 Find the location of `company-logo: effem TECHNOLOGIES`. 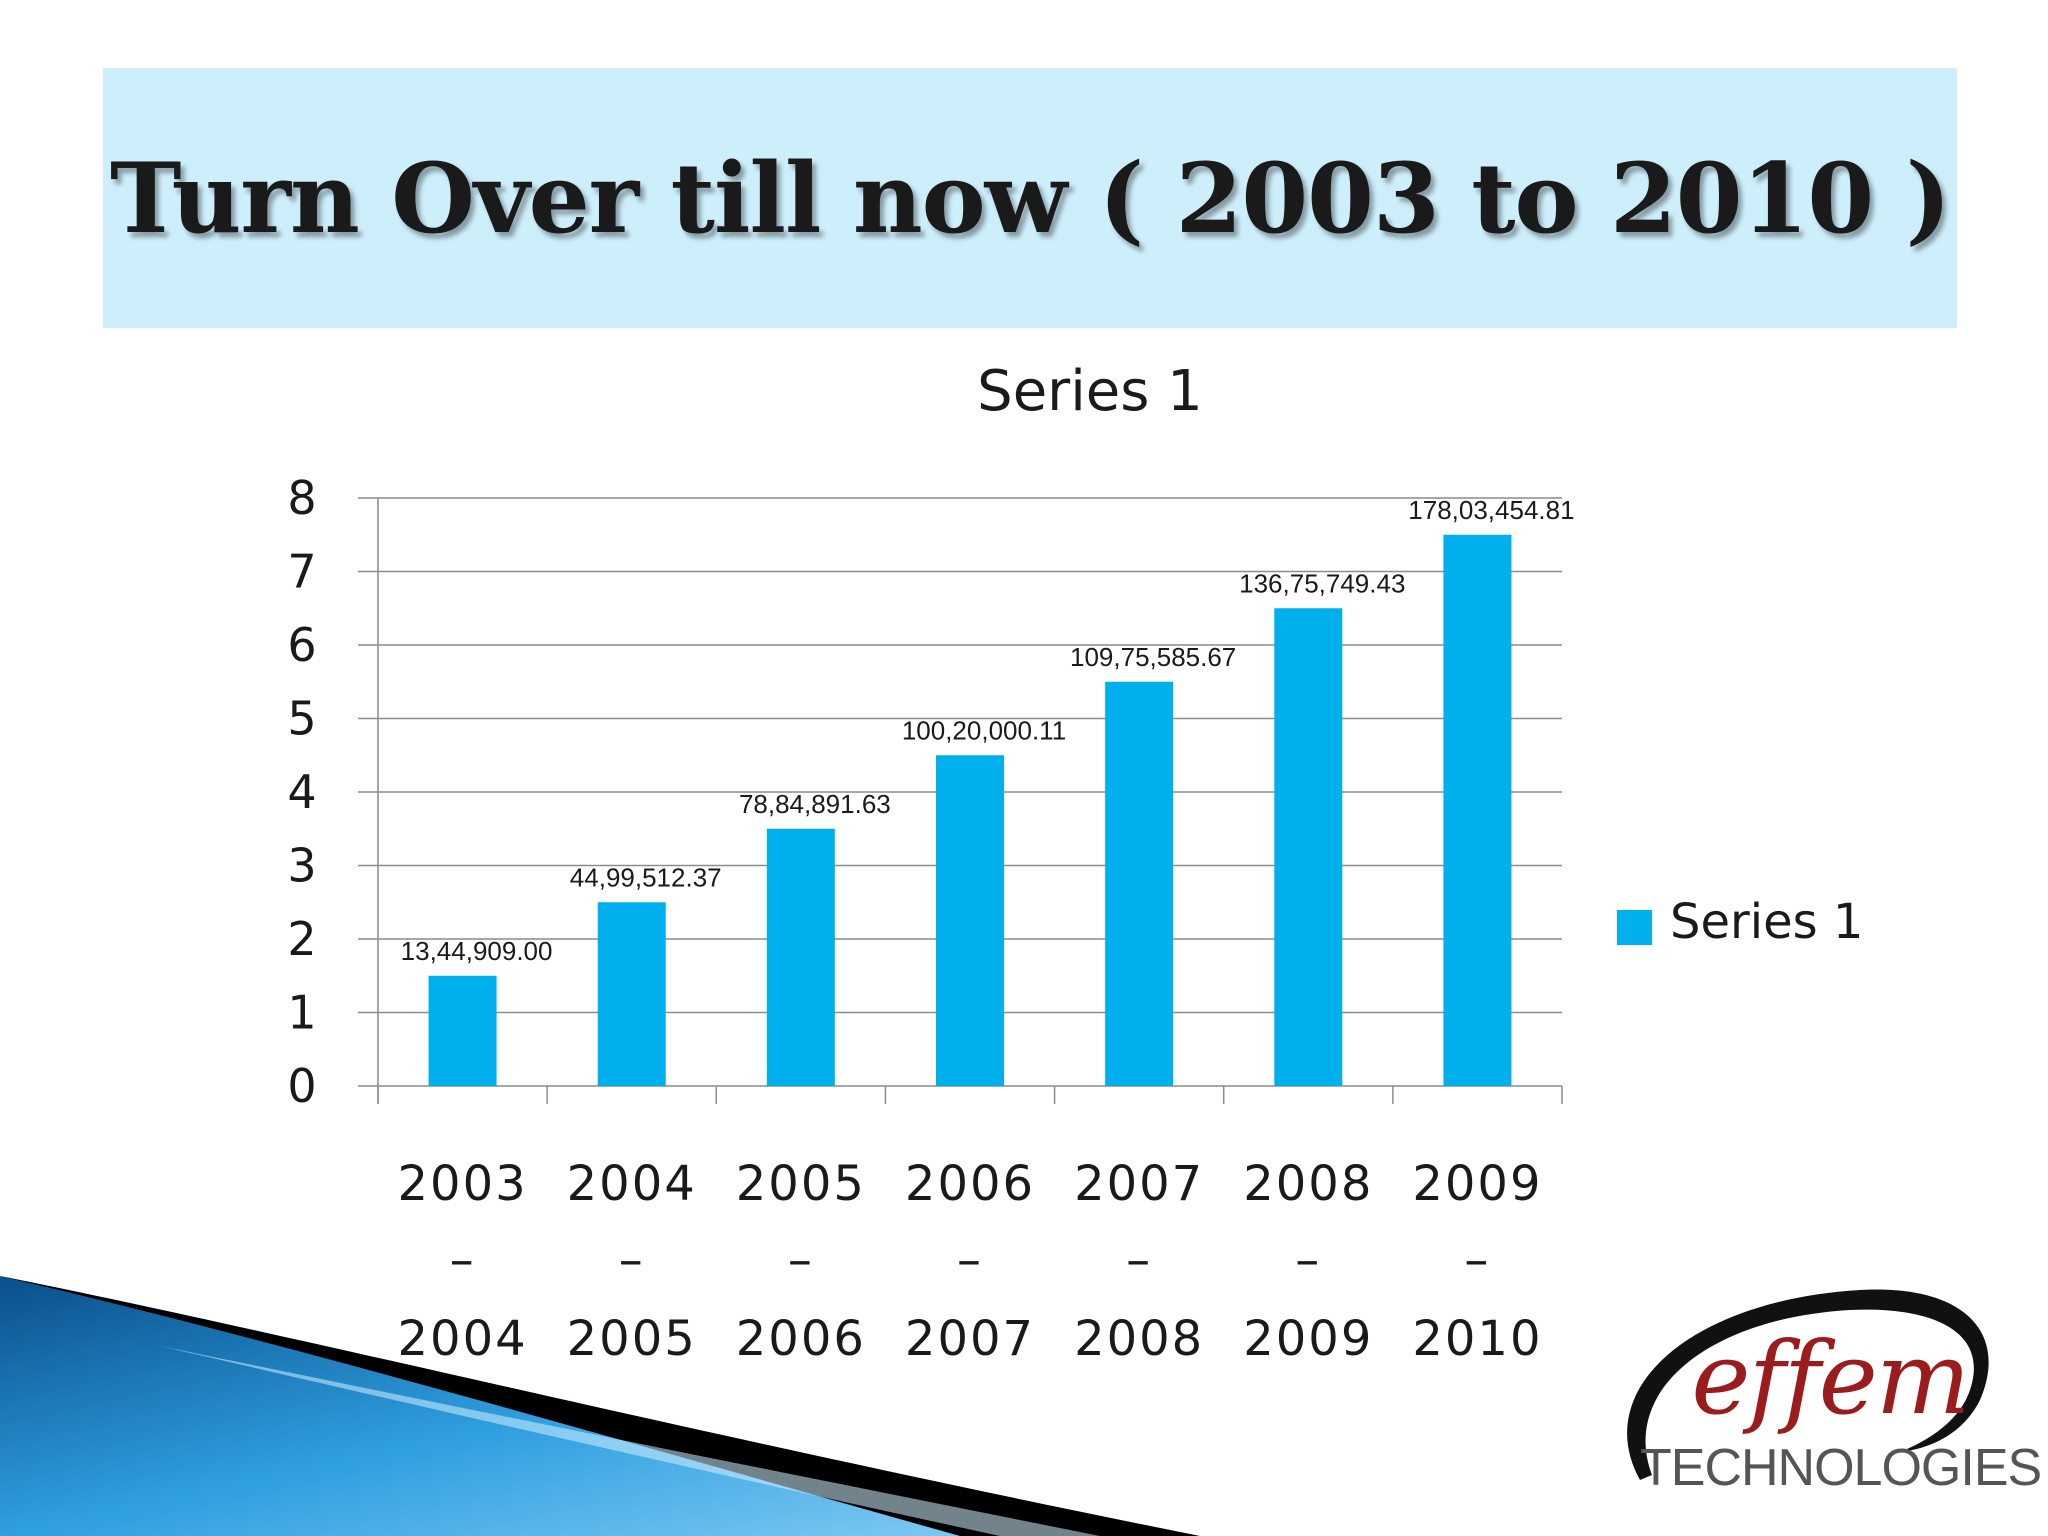

company-logo: effem TECHNOLOGIES is located at coordinates (1821, 1390).